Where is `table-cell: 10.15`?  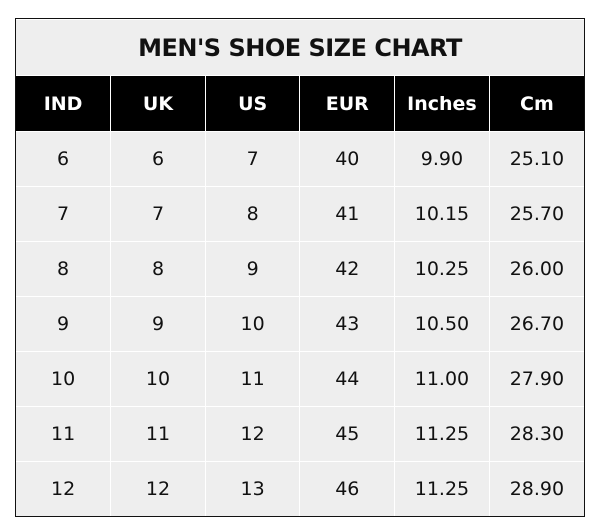
table-cell: 10.15 is located at coordinates (442, 214).